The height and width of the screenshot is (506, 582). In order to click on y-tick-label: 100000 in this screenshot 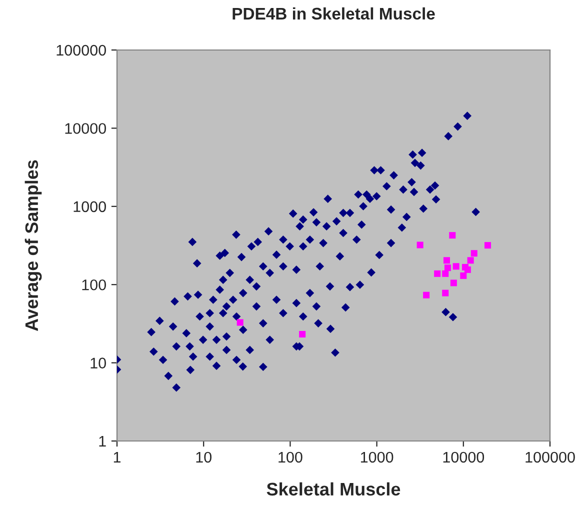, I will do `click(81, 50)`.